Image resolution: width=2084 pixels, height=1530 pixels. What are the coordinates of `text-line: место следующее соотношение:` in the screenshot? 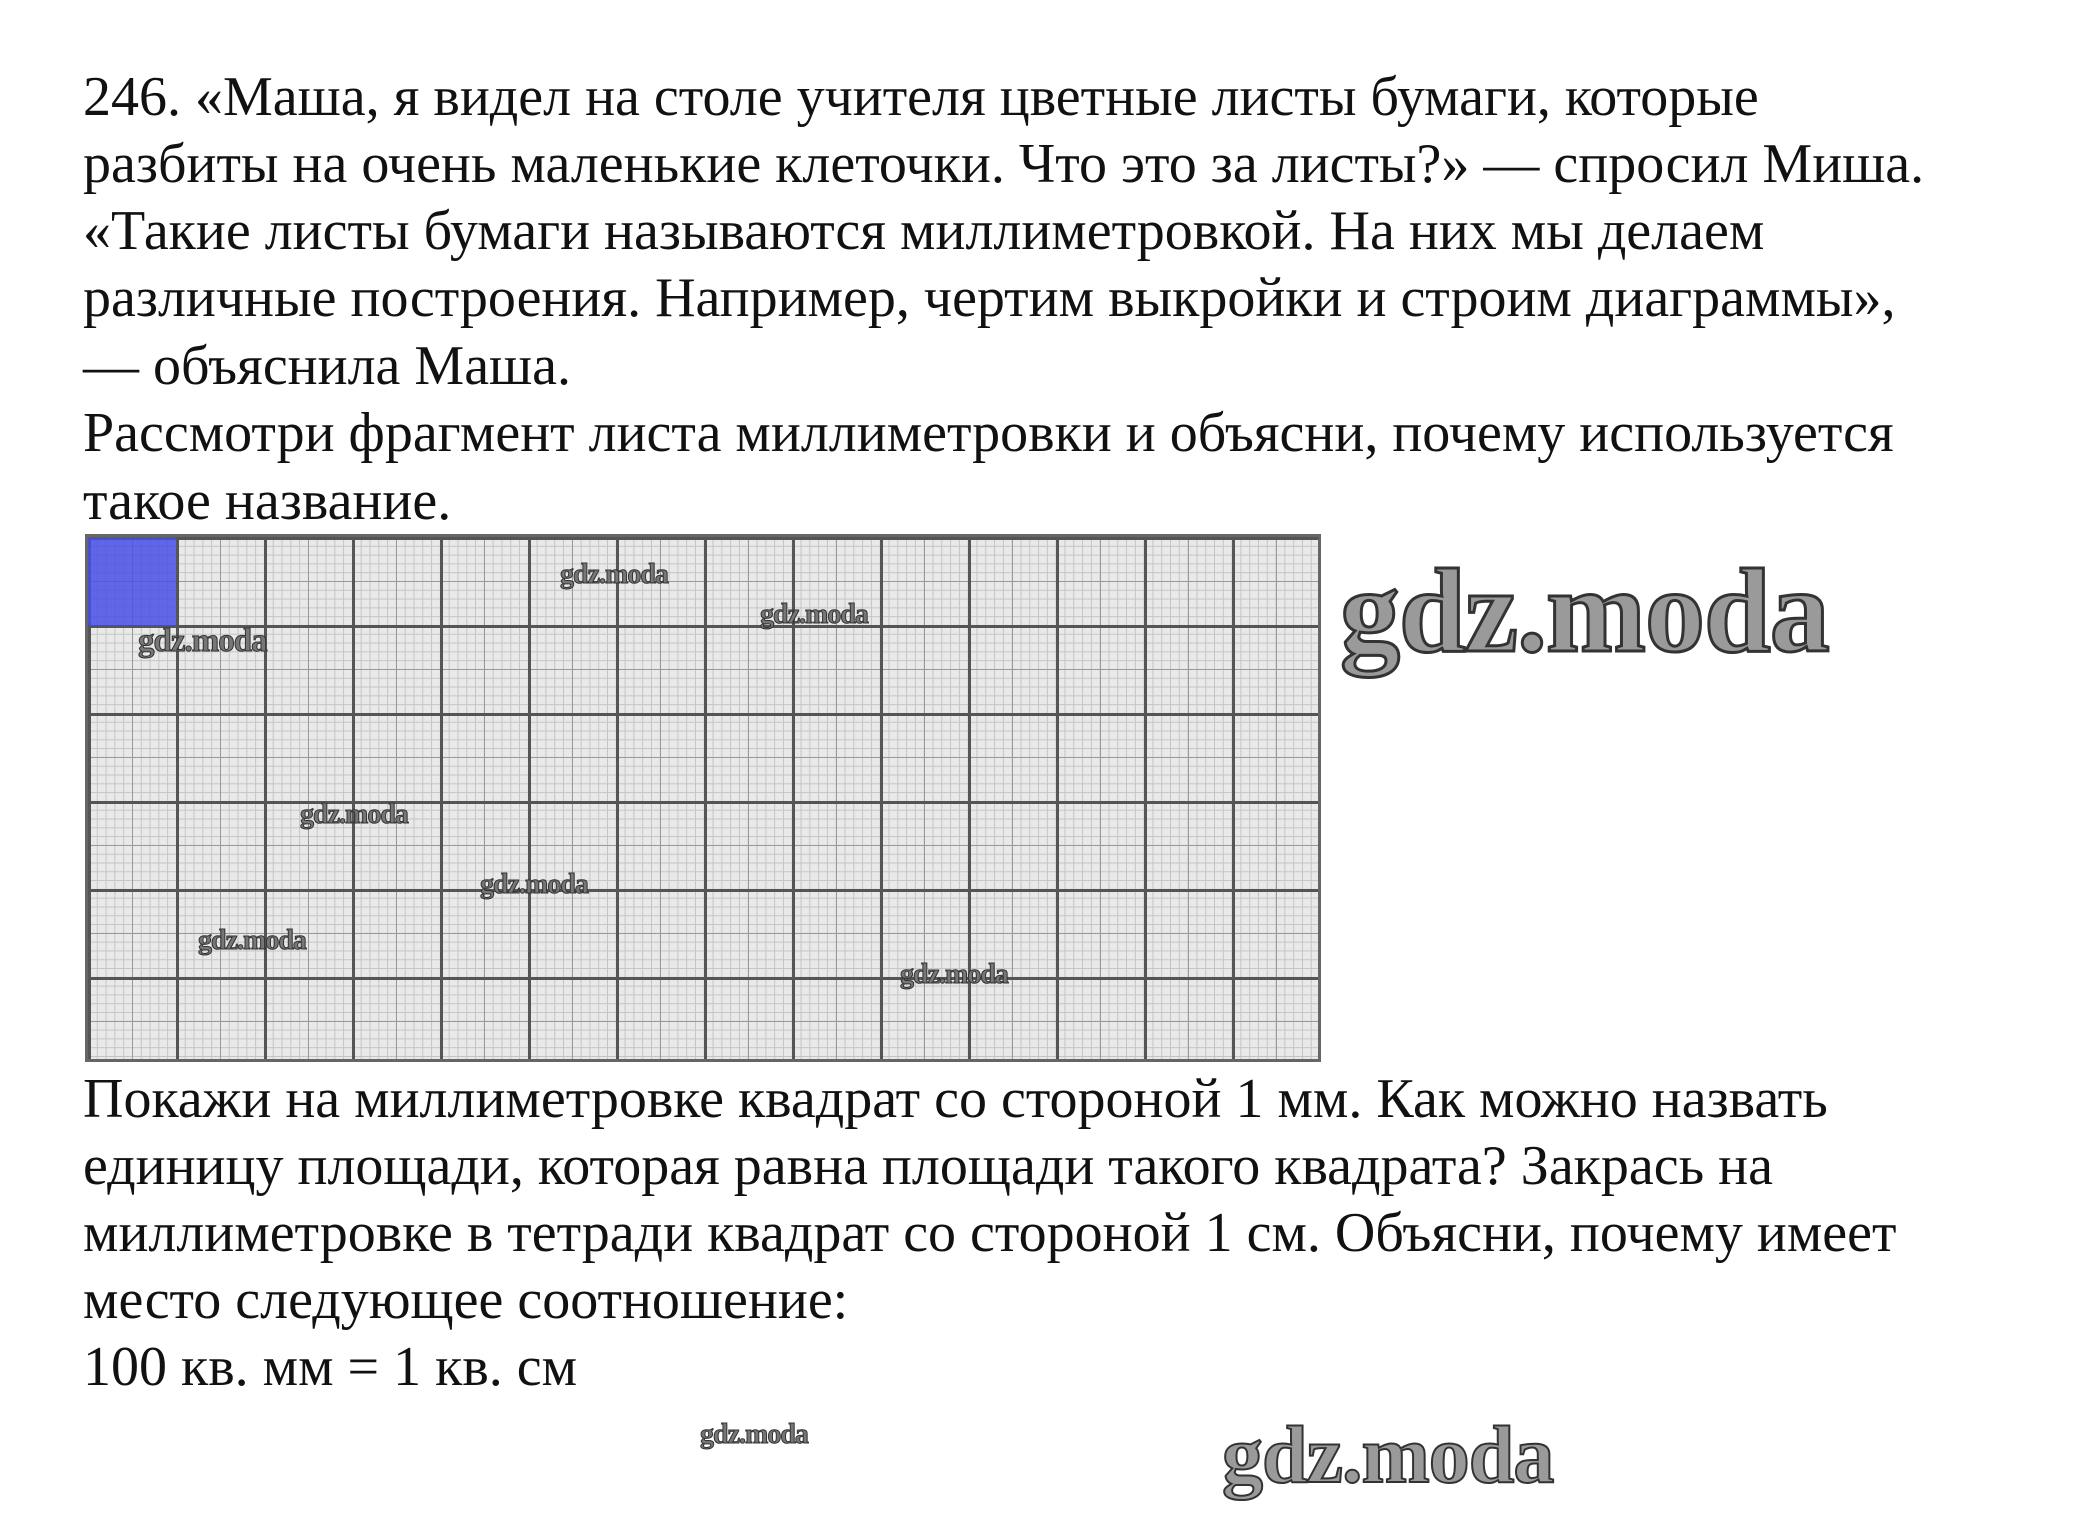 It's located at (466, 1300).